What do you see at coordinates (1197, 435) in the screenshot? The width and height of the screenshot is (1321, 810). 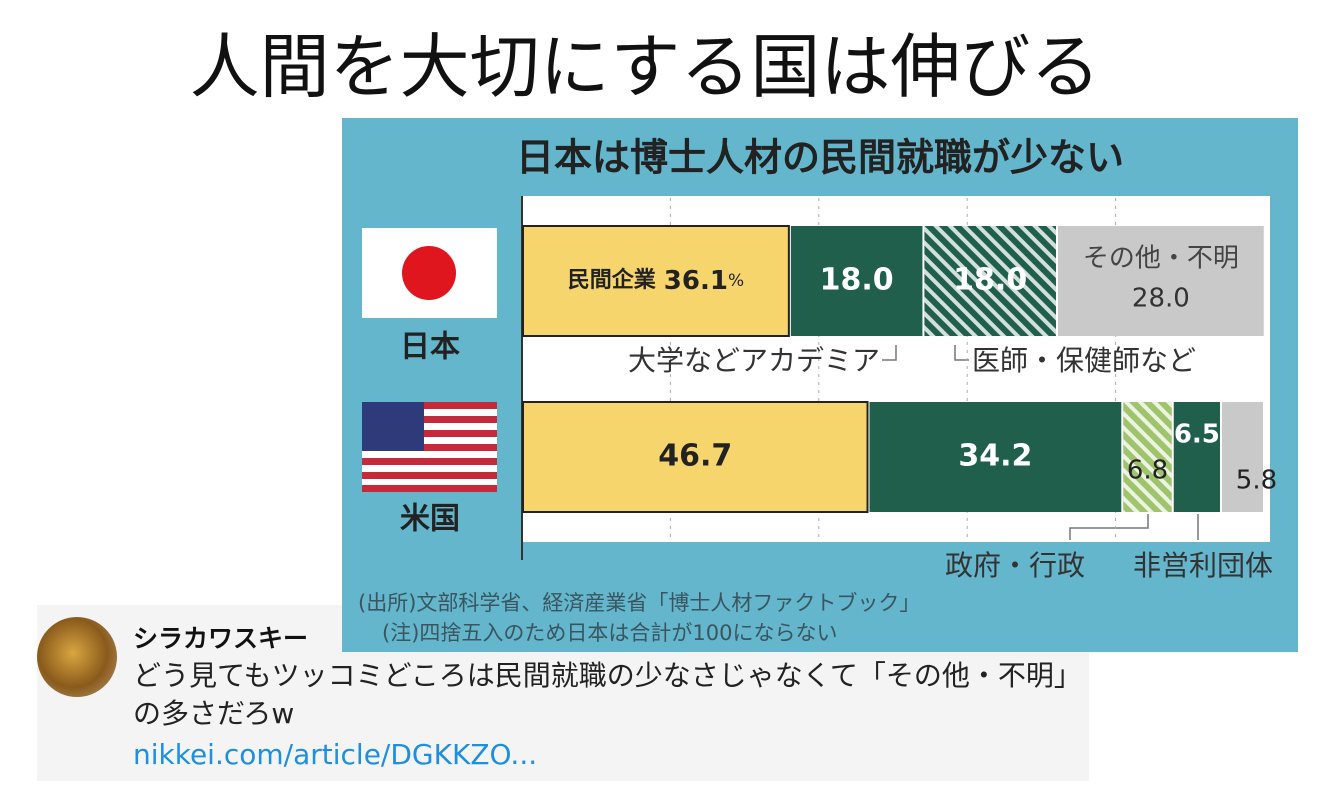 I see `value-label: 6.5` at bounding box center [1197, 435].